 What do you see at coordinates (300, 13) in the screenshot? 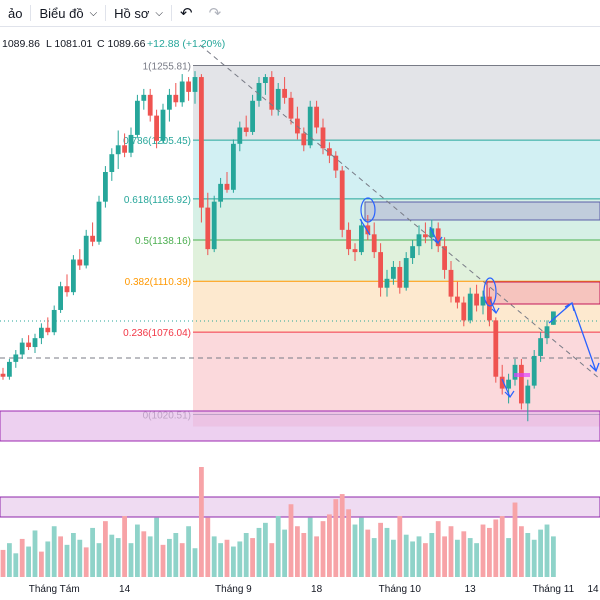
I see `top-toolbar: ảo Biểu đồ ⌵ Hồ sơ ⌵ ↶ ↷` at bounding box center [300, 13].